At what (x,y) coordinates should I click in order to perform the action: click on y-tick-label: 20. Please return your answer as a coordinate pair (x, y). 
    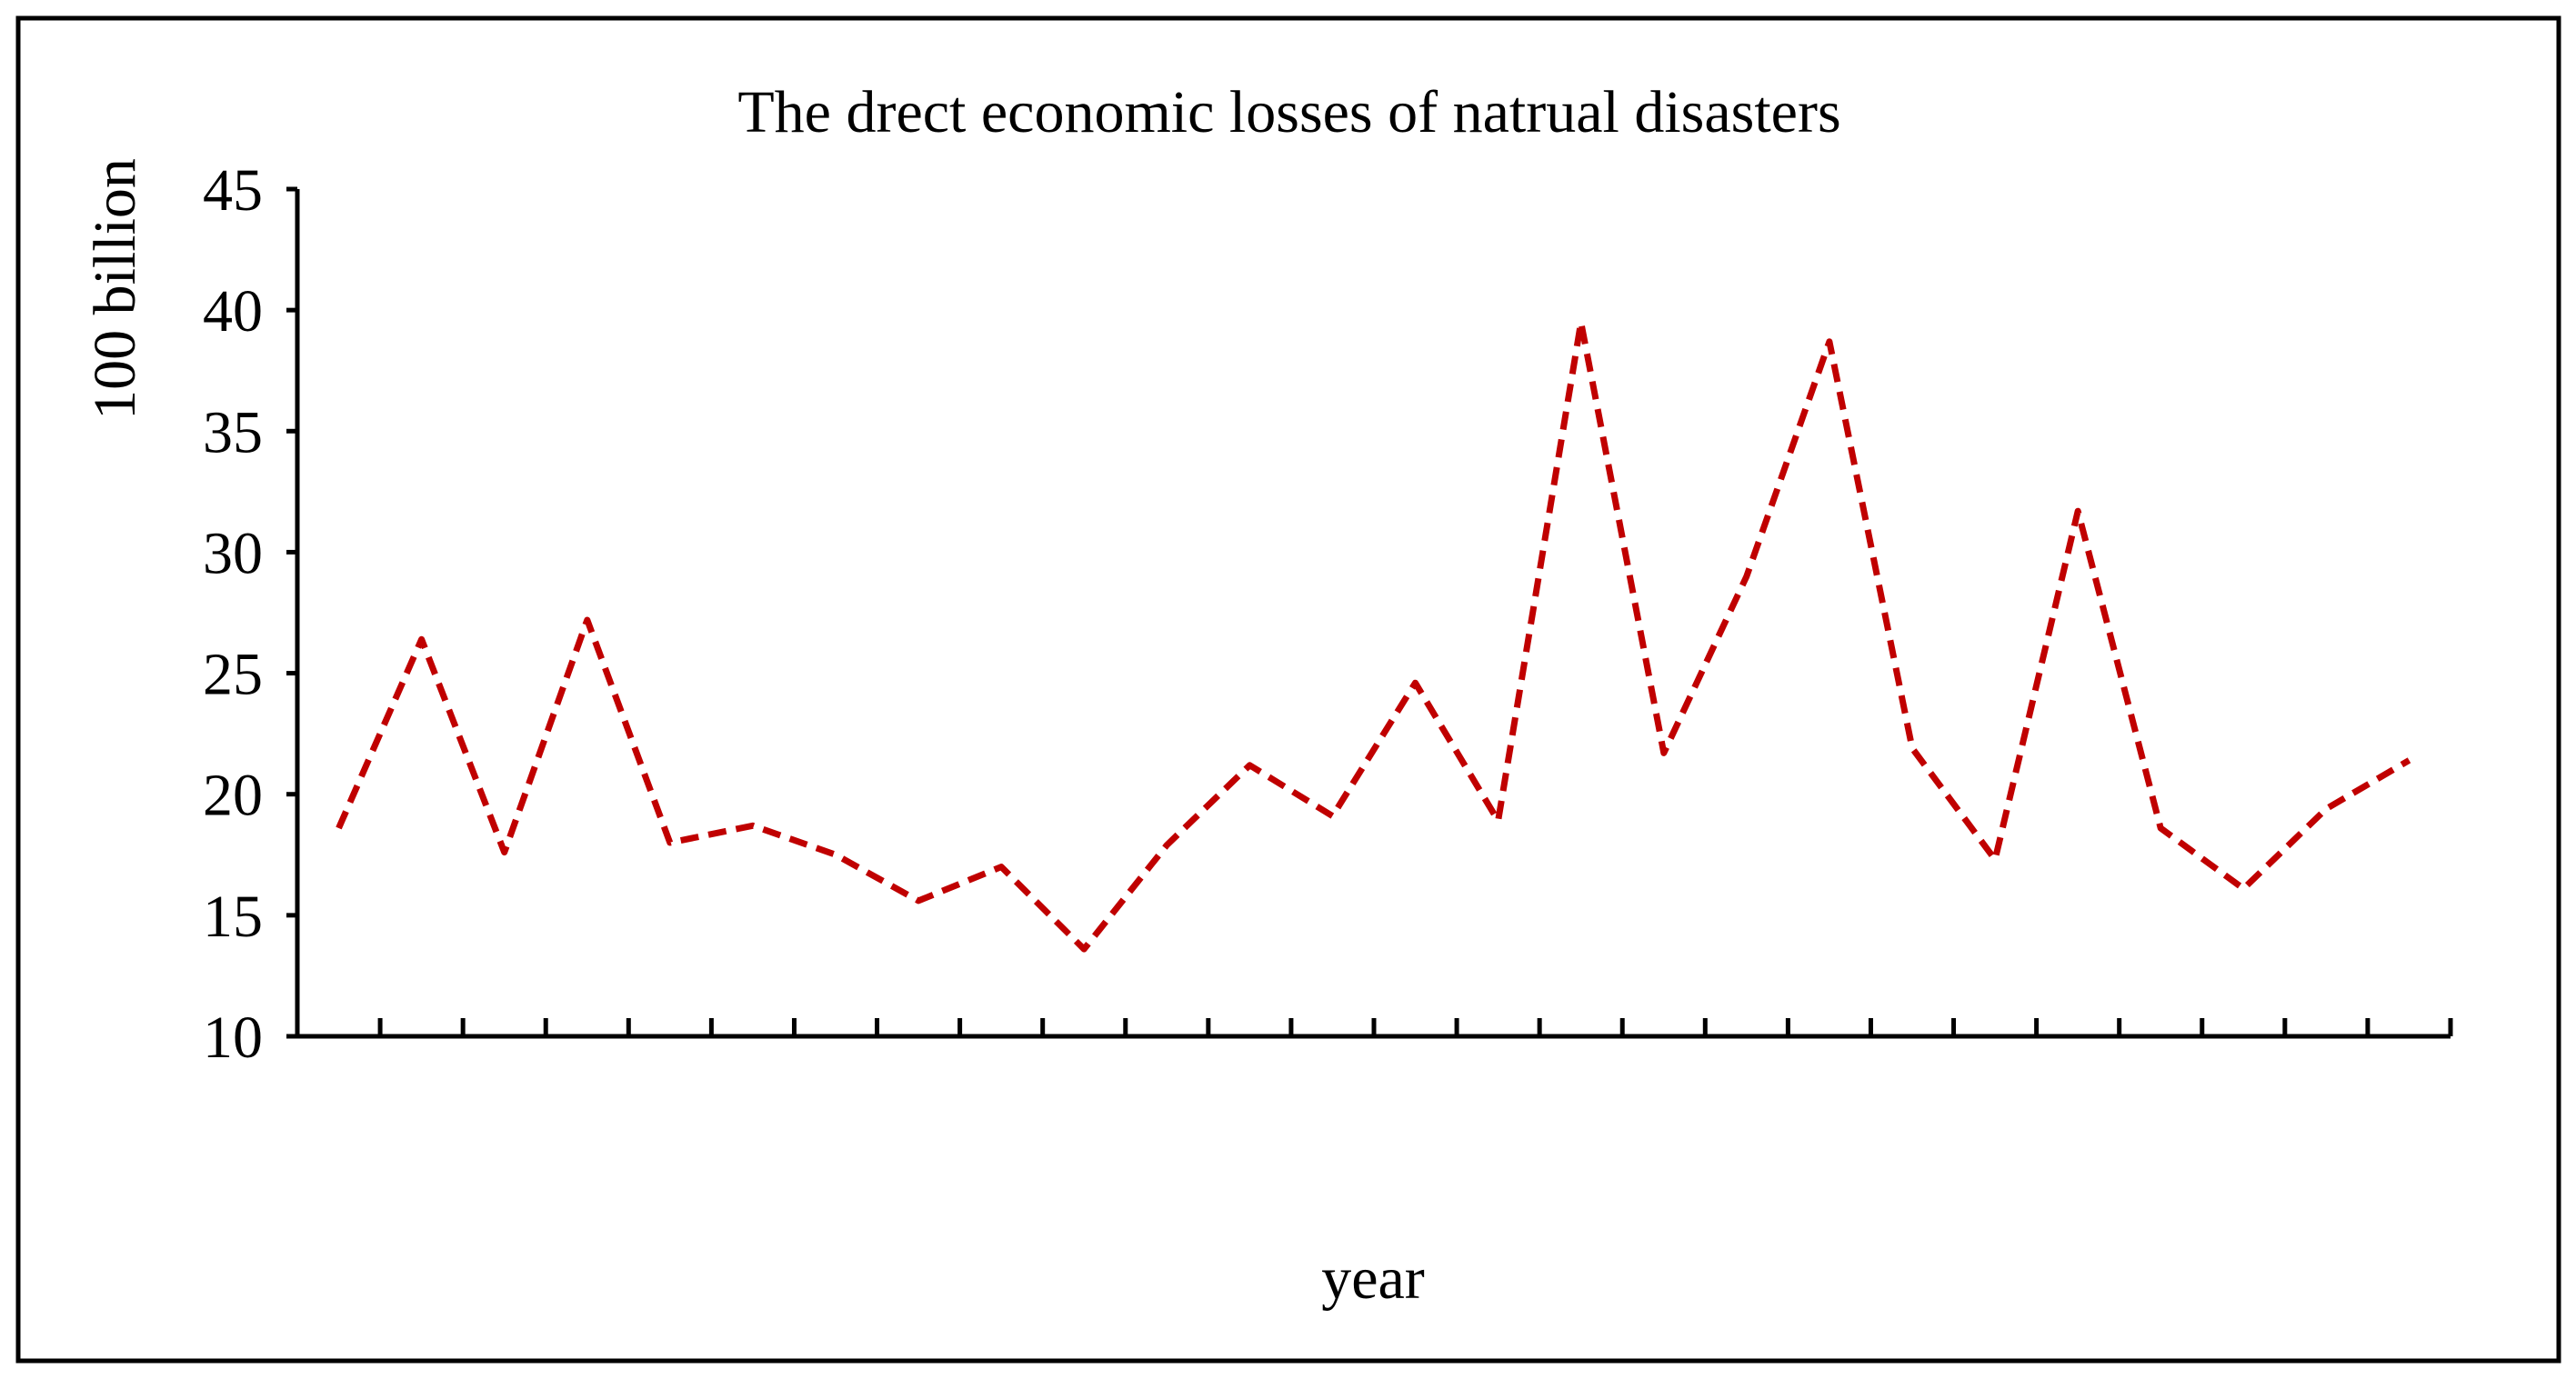
    Looking at the image, I should click on (233, 796).